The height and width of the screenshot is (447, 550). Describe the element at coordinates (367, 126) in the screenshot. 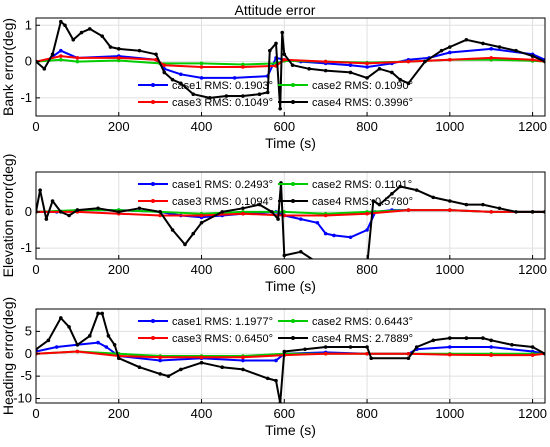

I see `x-tick-label: 800` at that location.